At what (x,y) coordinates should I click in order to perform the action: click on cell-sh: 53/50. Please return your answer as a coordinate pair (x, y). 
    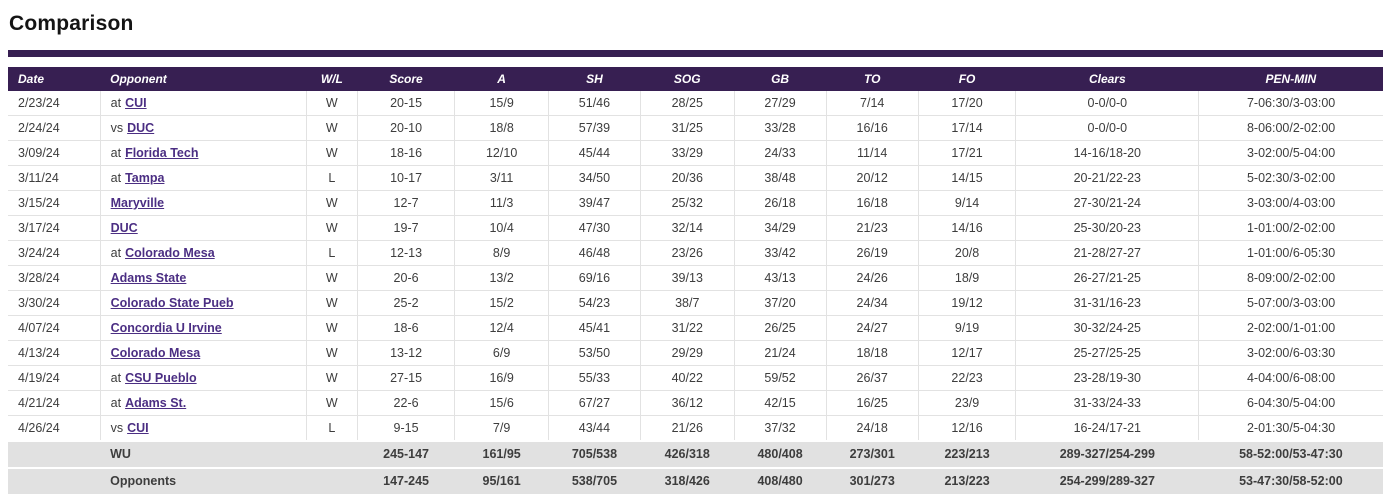
    Looking at the image, I should click on (594, 353).